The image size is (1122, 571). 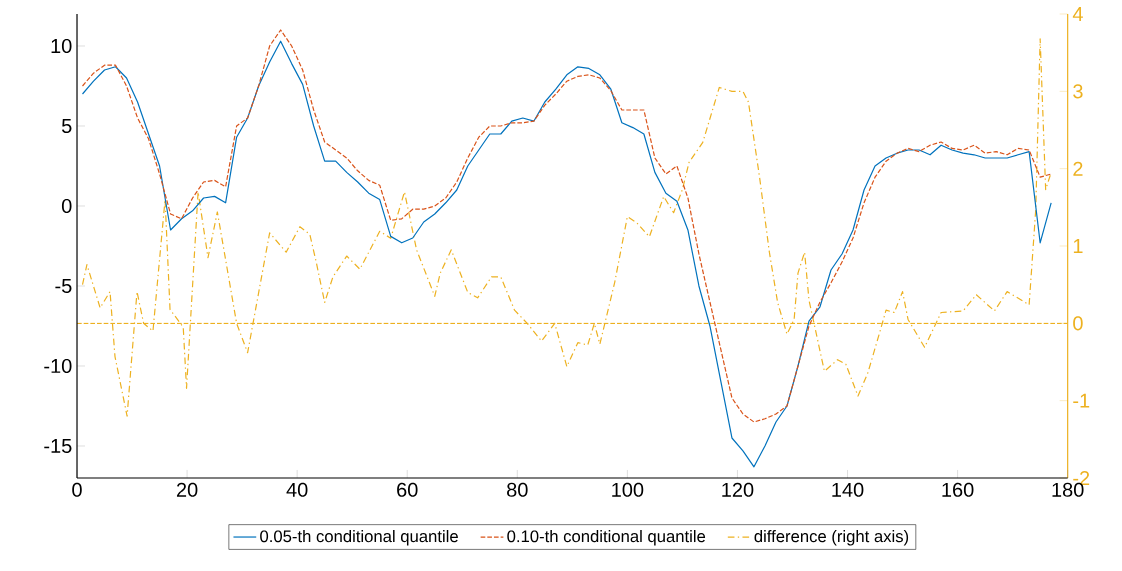 I want to click on y2-tick-label: 4, so click(x=1077, y=14).